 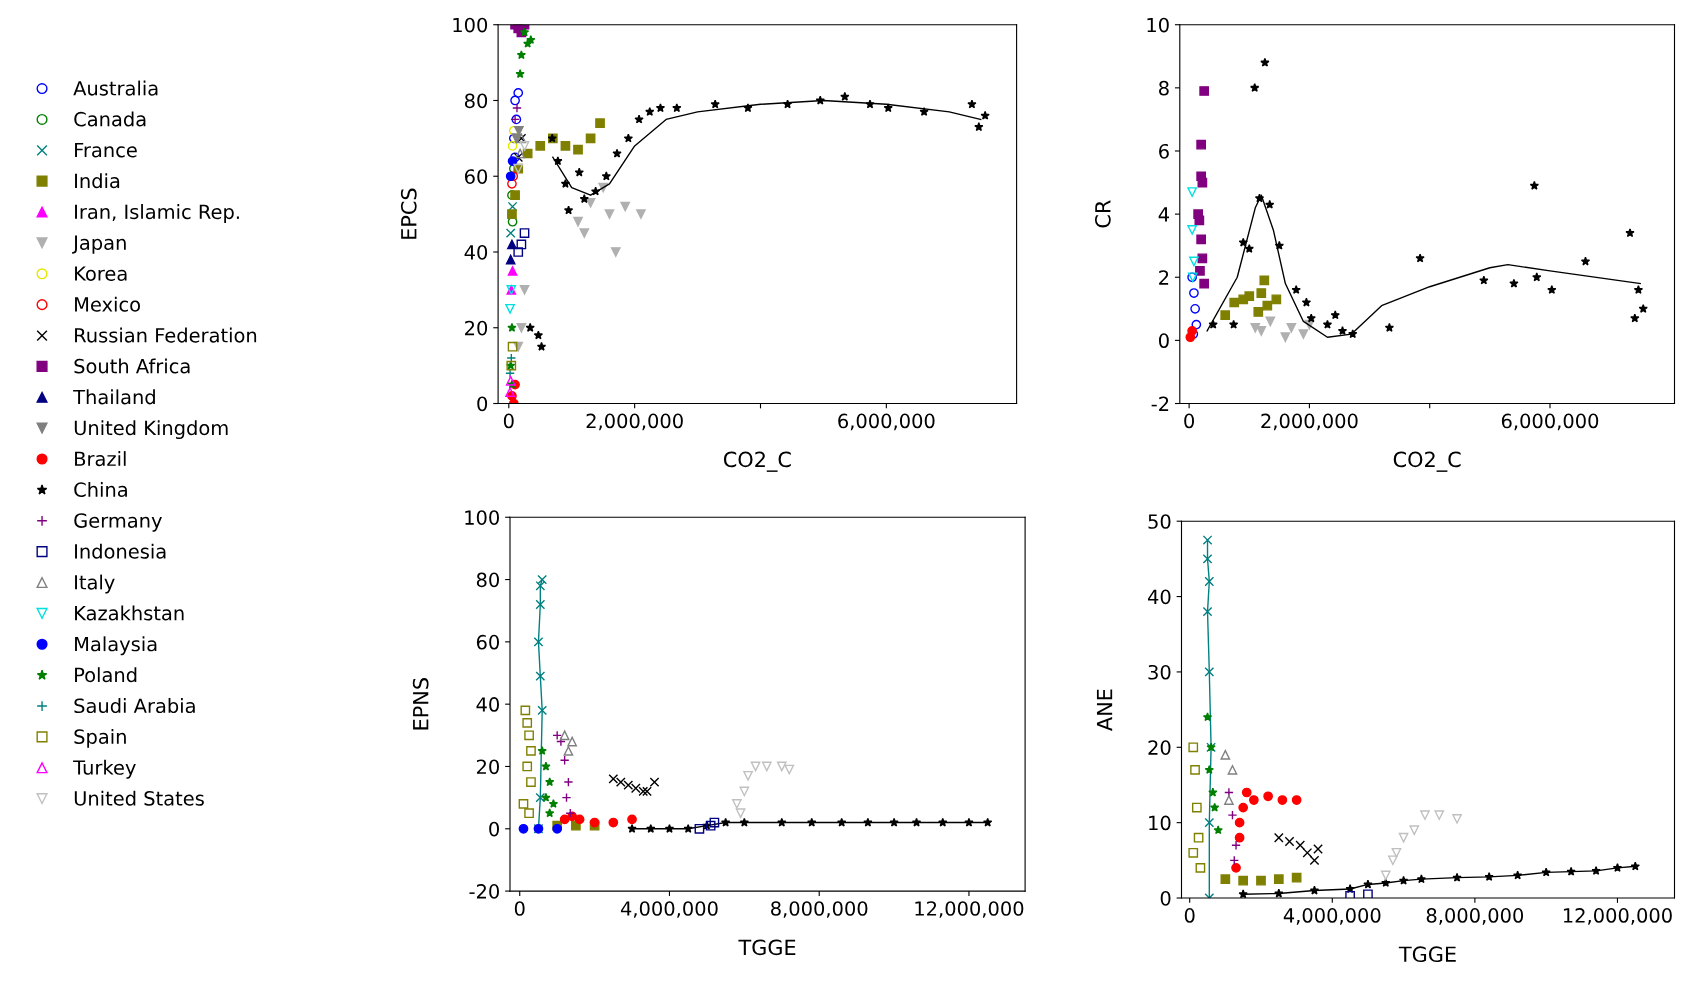 What do you see at coordinates (1164, 151) in the screenshot?
I see `y-tick-label: 6` at bounding box center [1164, 151].